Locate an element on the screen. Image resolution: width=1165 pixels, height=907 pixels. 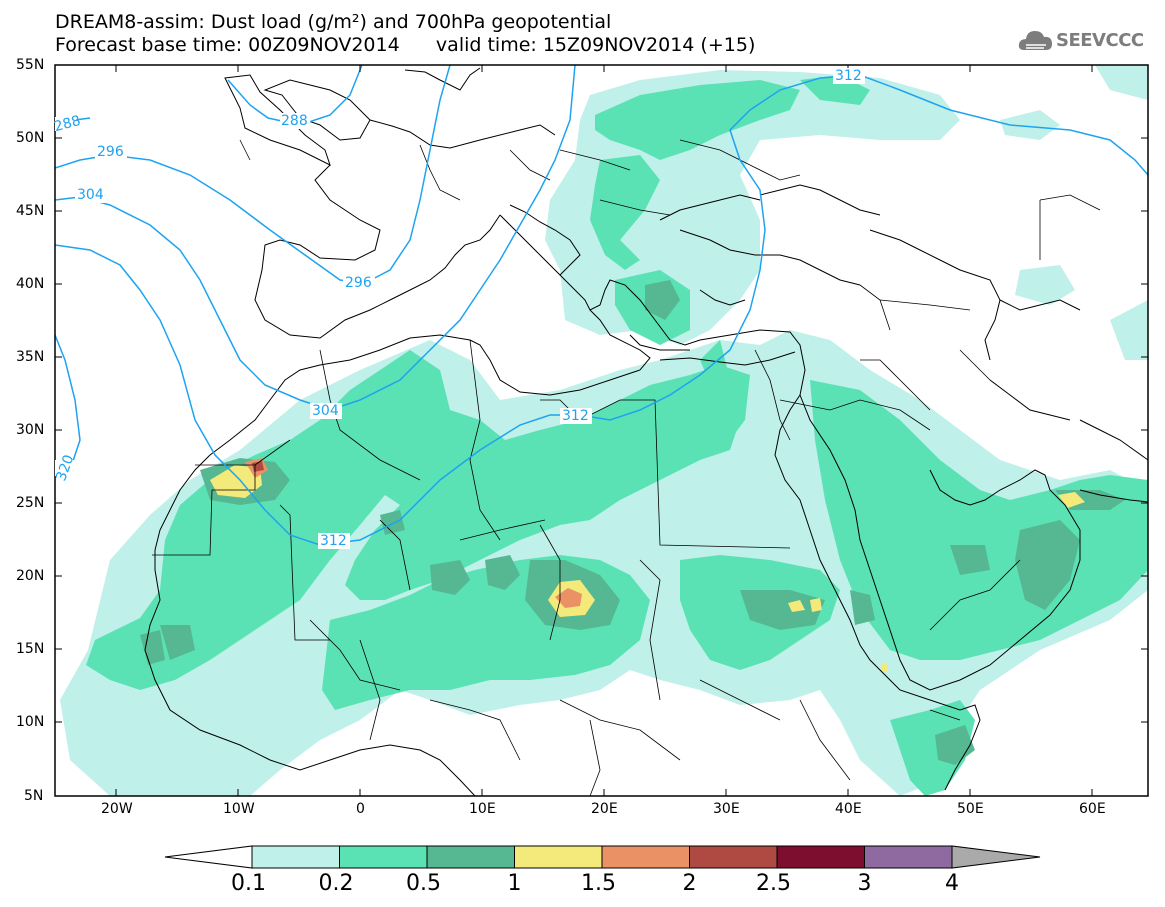
lon-label: 20E is located at coordinates (604, 809).